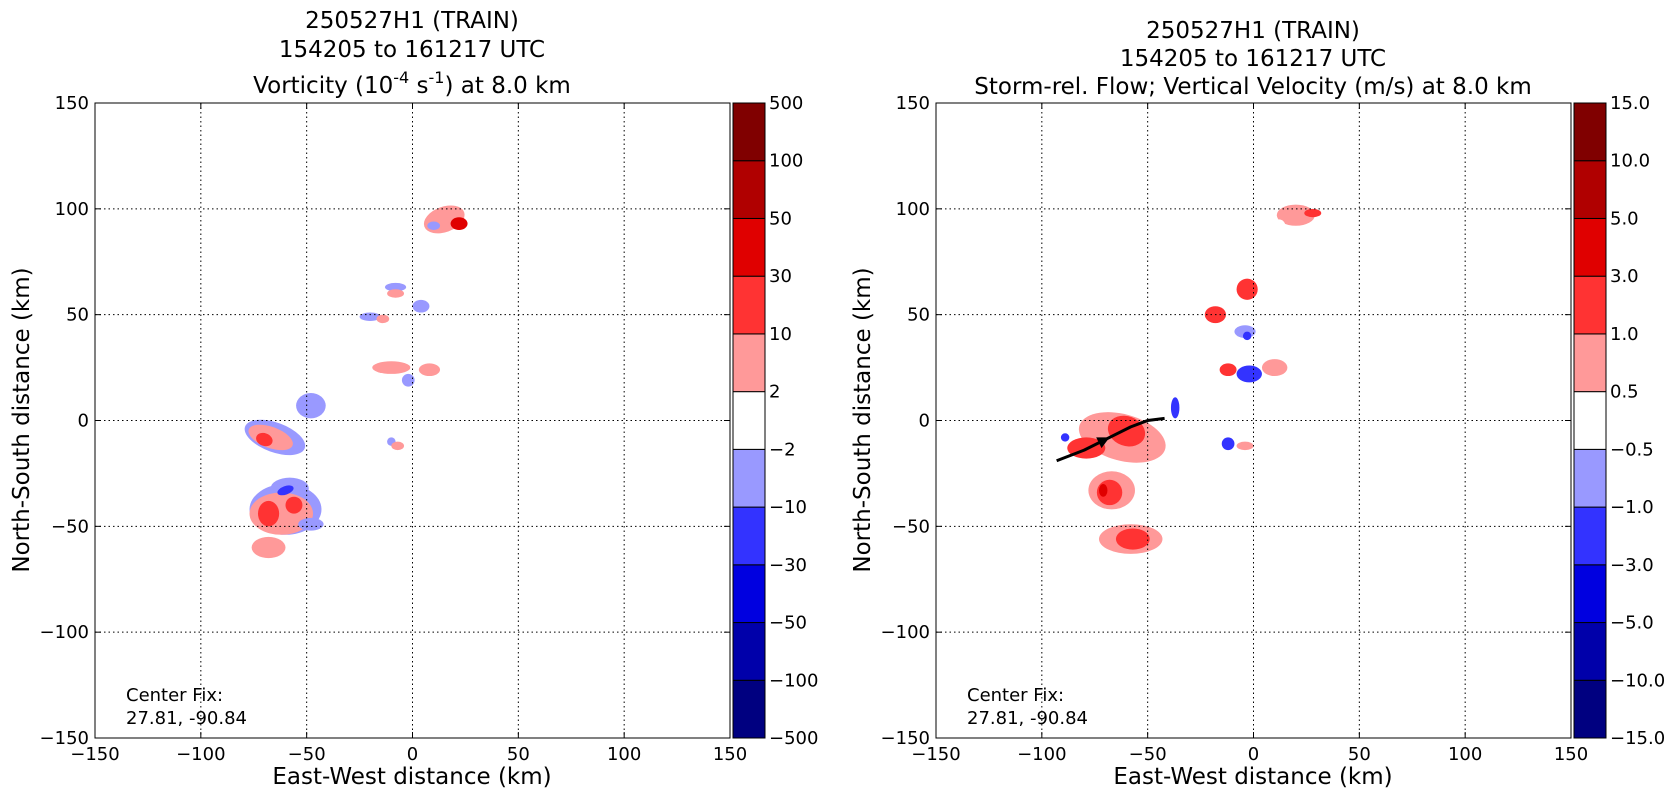  Describe the element at coordinates (793, 421) in the screenshot. I see `left-colorbar-ticks: −500 −100 −50 −30 −10 −2 2 10 30 50 100 500` at that location.